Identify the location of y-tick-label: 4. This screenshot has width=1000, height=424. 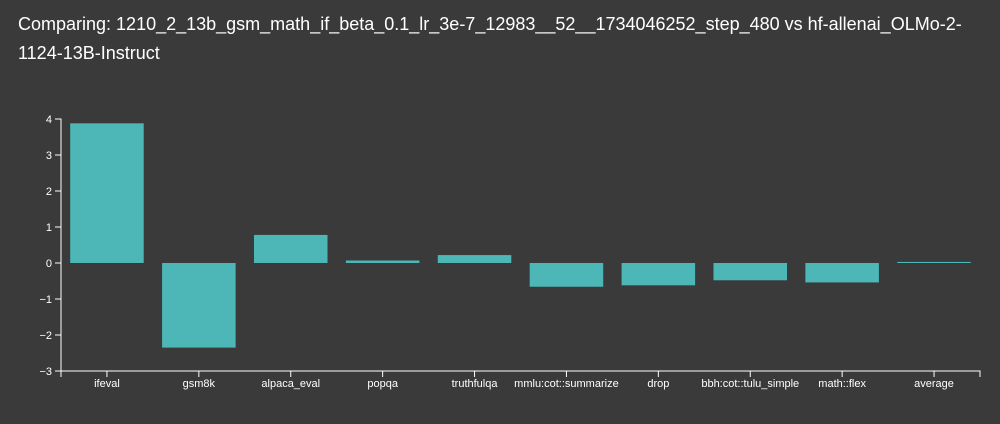
(49, 120).